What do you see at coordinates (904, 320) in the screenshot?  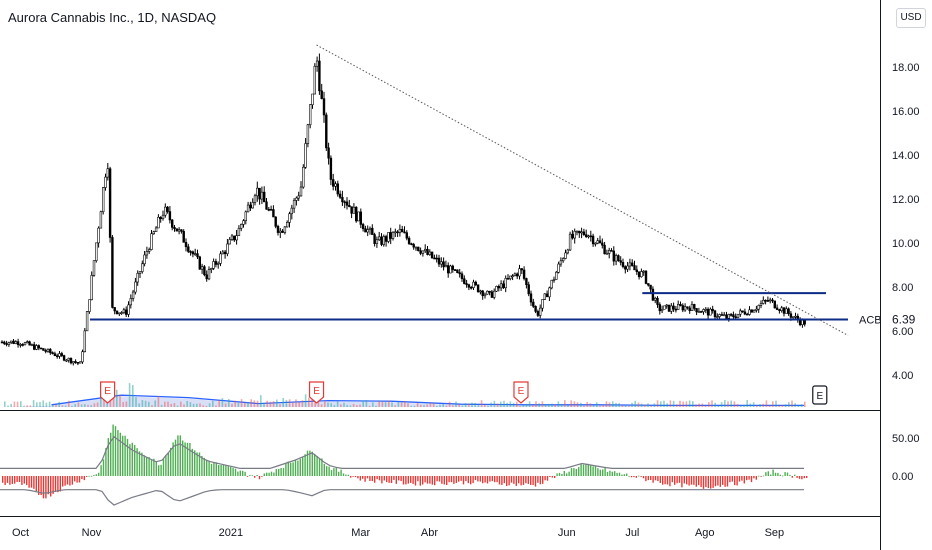 I see `last-price-label: 6.39` at bounding box center [904, 320].